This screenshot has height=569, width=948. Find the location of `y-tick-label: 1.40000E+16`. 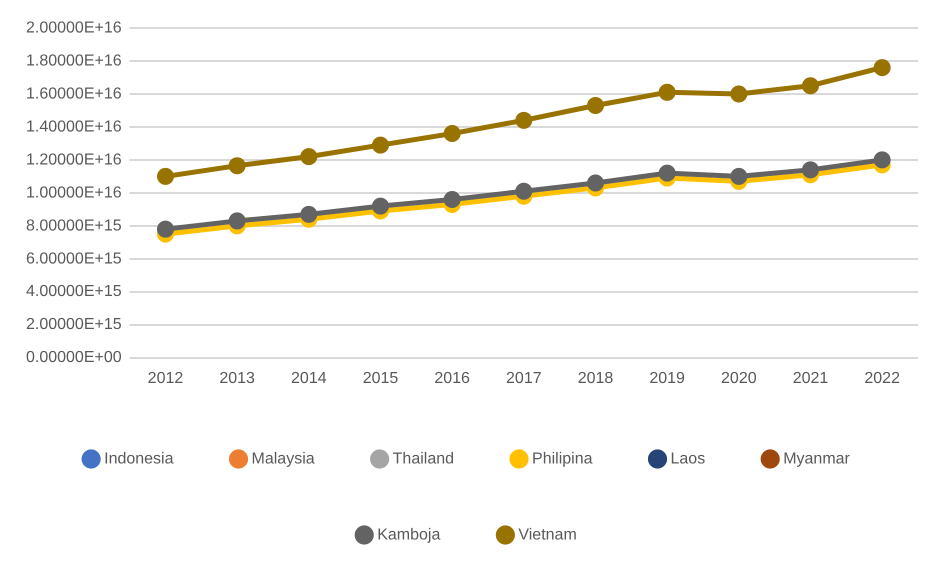

y-tick-label: 1.40000E+16 is located at coordinates (74, 127).